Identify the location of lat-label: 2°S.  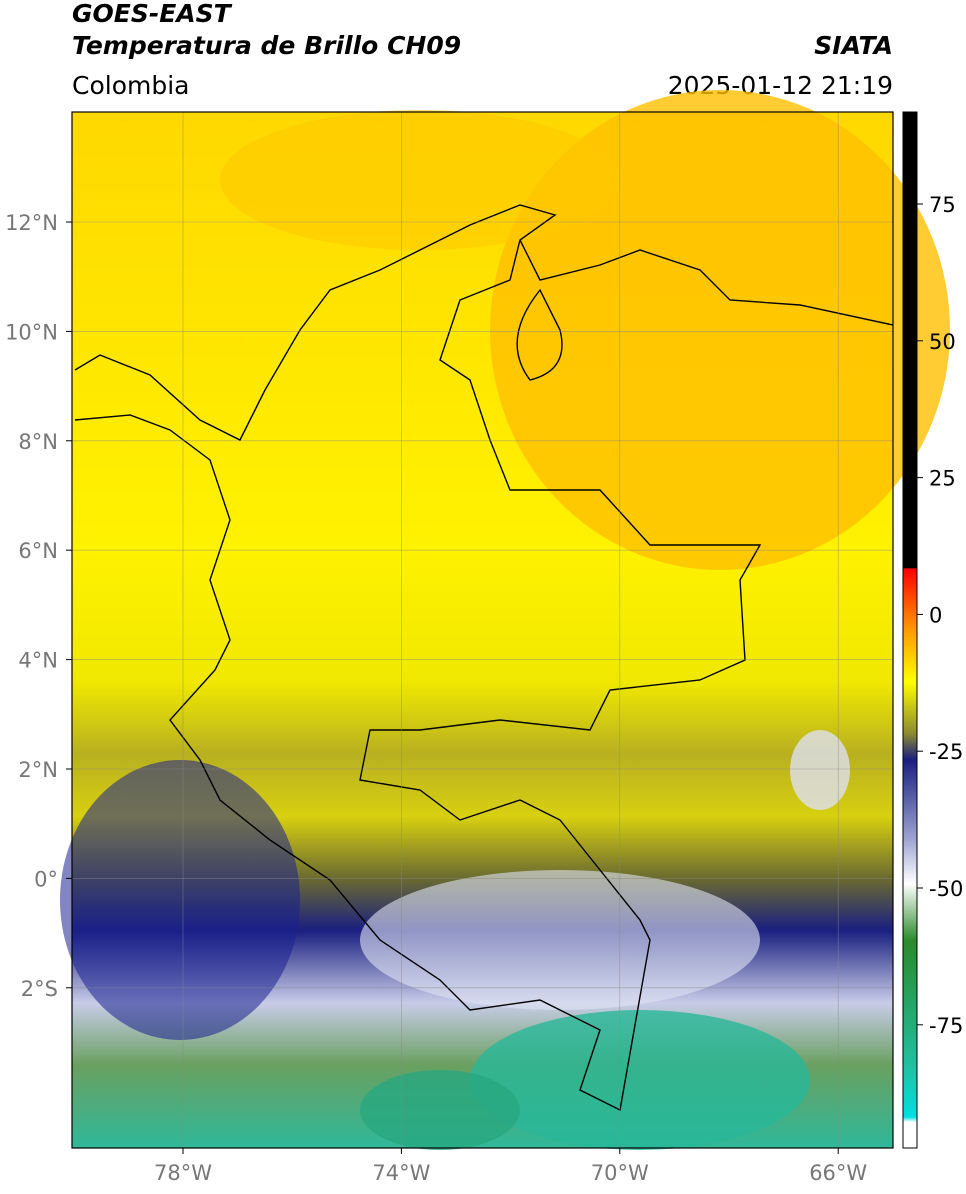
(39, 989).